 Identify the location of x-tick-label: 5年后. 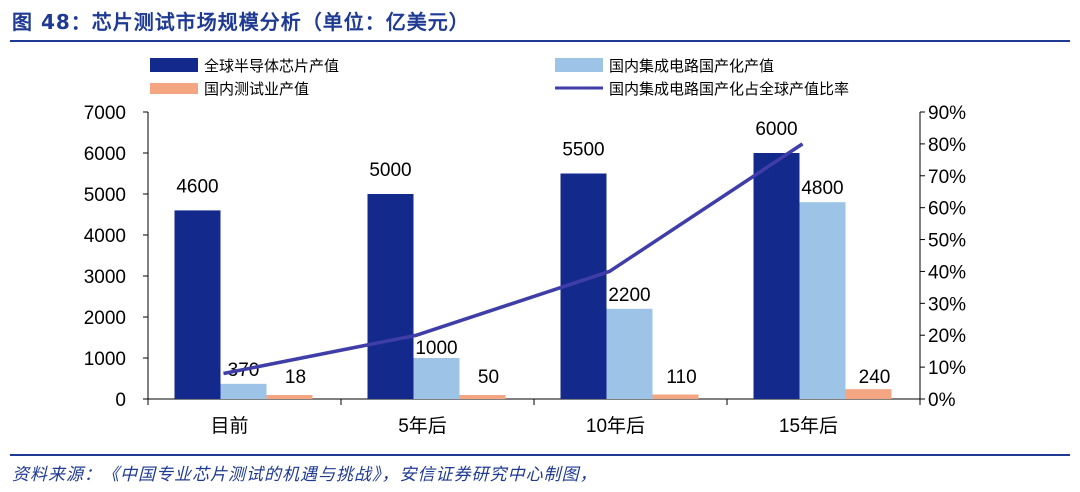
(422, 426).